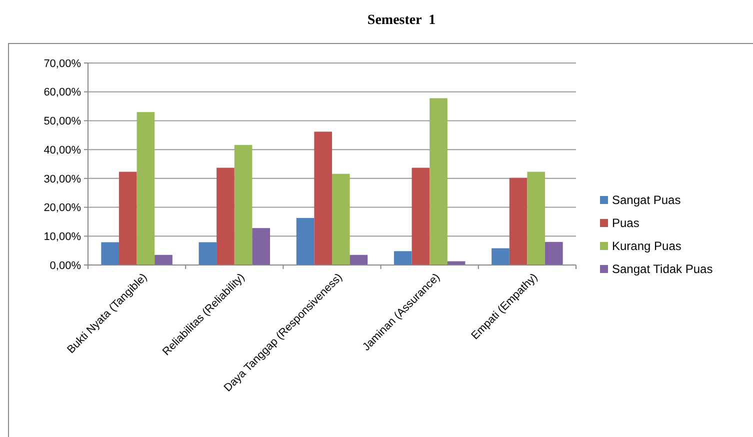  Describe the element at coordinates (646, 200) in the screenshot. I see `legend-label: Sangat Puas` at that location.